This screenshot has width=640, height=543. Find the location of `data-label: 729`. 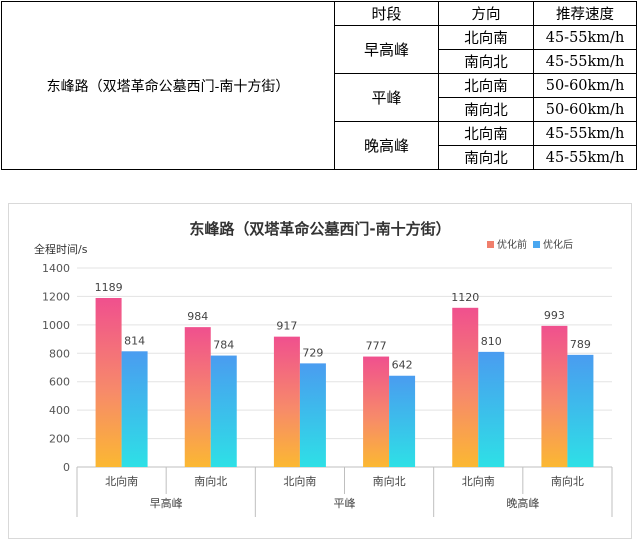

data-label: 729 is located at coordinates (312, 352).